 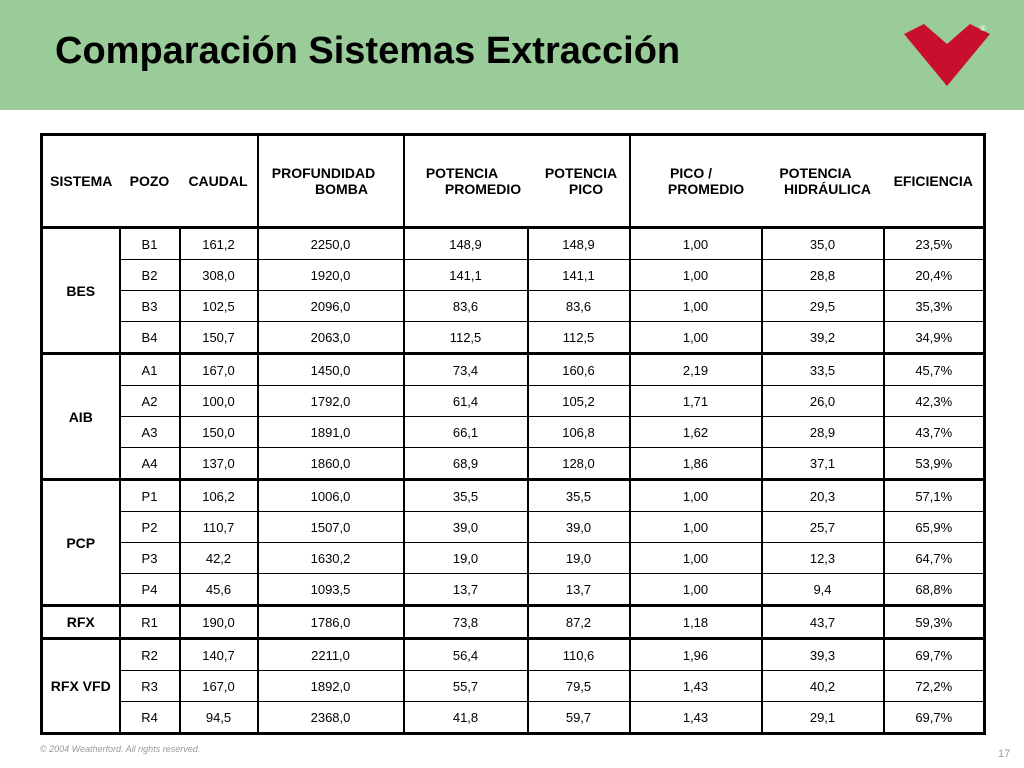 I want to click on table-cell: A1, so click(x=149, y=369).